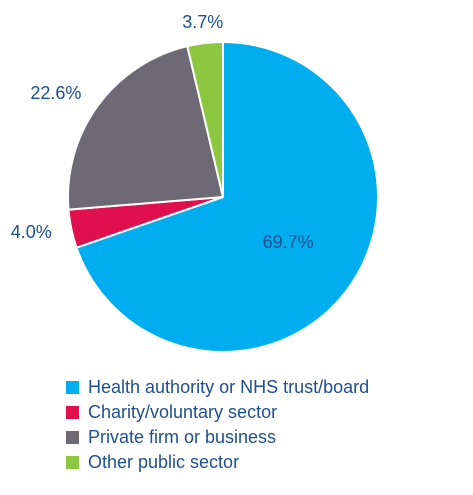 Image resolution: width=473 pixels, height=495 pixels. What do you see at coordinates (202, 22) in the screenshot?
I see `slice-label: 3.7%` at bounding box center [202, 22].